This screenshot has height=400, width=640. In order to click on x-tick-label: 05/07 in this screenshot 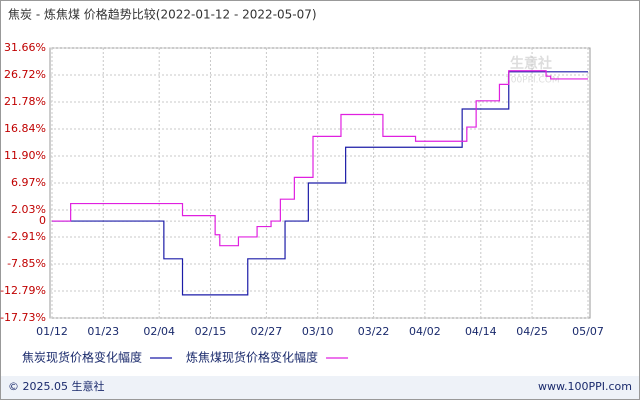, I will do `click(588, 331)`.